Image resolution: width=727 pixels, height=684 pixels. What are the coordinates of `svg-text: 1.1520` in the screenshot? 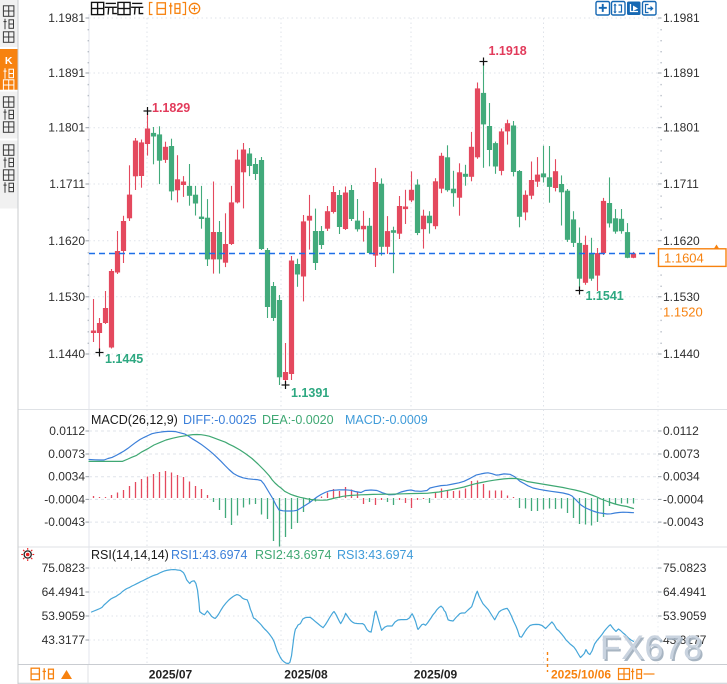 It's located at (683, 312).